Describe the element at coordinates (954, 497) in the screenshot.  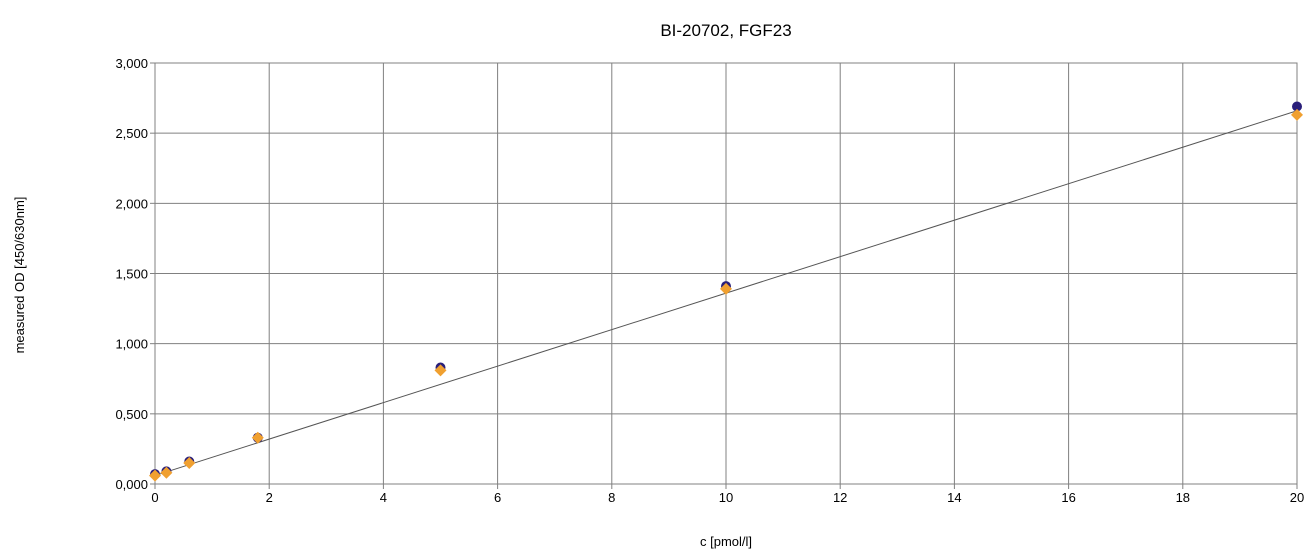
I see `x-tick-label: 14` at that location.